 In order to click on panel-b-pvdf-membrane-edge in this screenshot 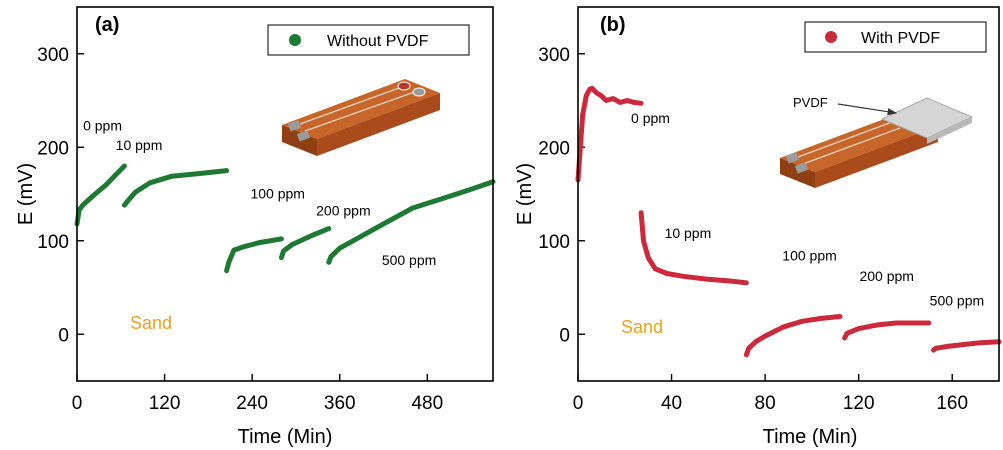, I will do `click(949, 130)`.